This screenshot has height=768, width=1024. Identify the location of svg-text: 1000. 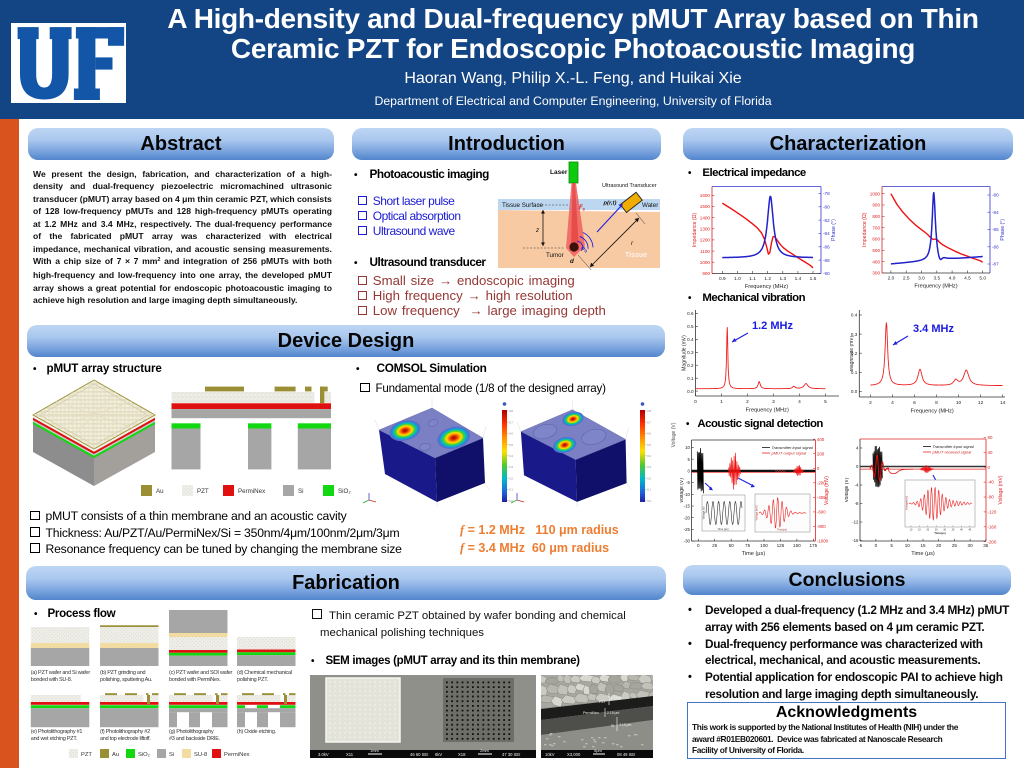
(705, 262).